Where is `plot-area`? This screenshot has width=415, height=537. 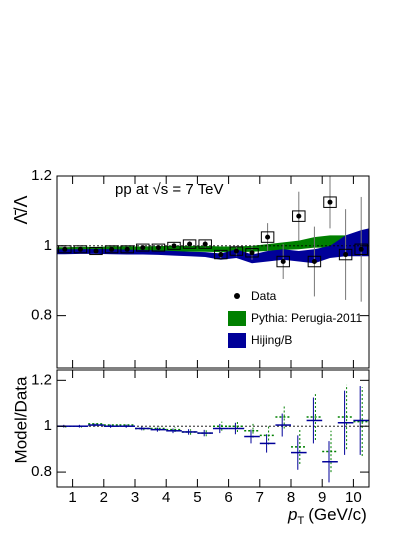 plot-area is located at coordinates (213, 433).